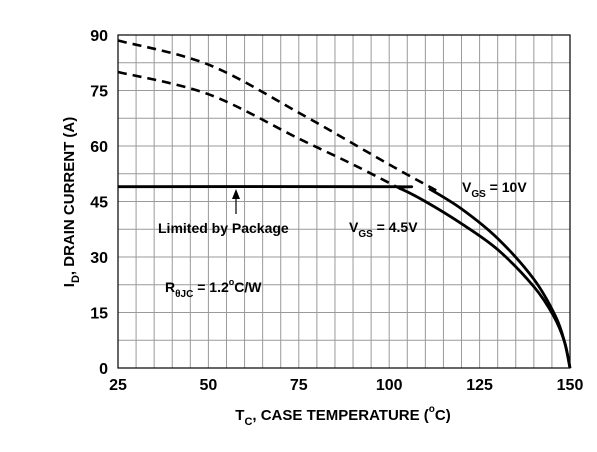 The image size is (597, 452). I want to click on y-axis-label: ID, DRAIN CURRENT (A), so click(71, 202).